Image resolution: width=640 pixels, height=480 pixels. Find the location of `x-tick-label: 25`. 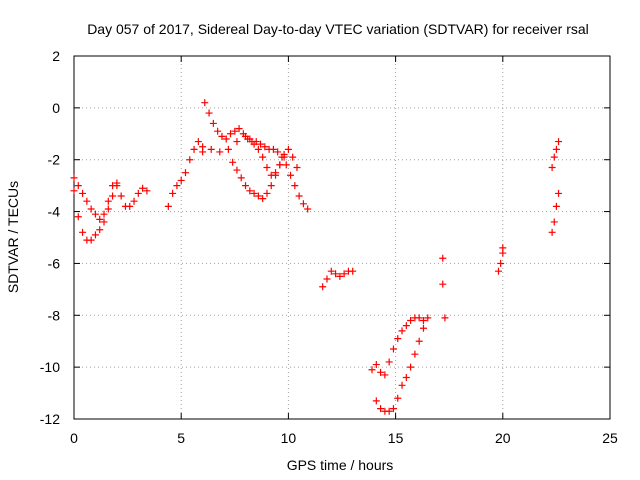

x-tick-label: 25 is located at coordinates (610, 438).